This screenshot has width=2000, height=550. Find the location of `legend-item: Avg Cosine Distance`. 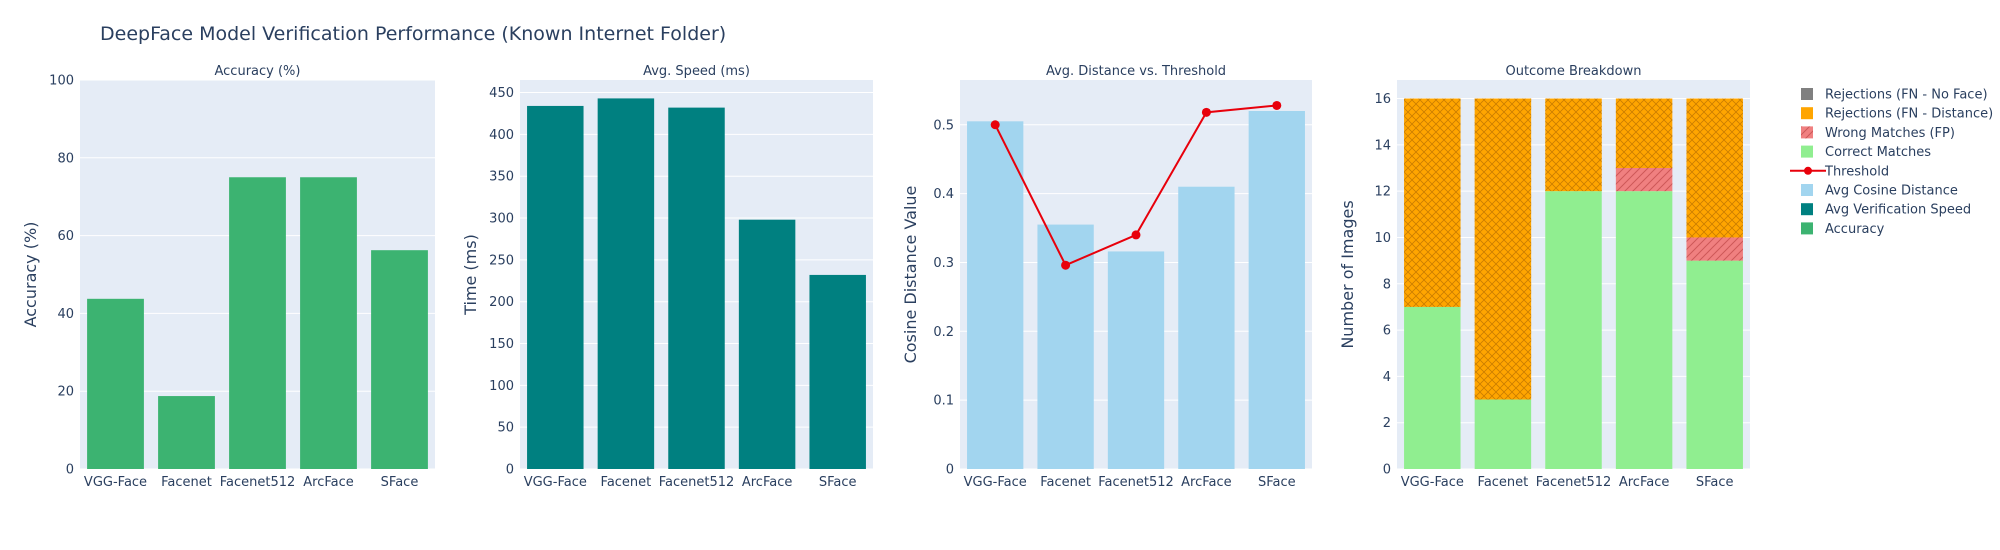

legend-item: Avg Cosine Distance is located at coordinates (1879, 191).